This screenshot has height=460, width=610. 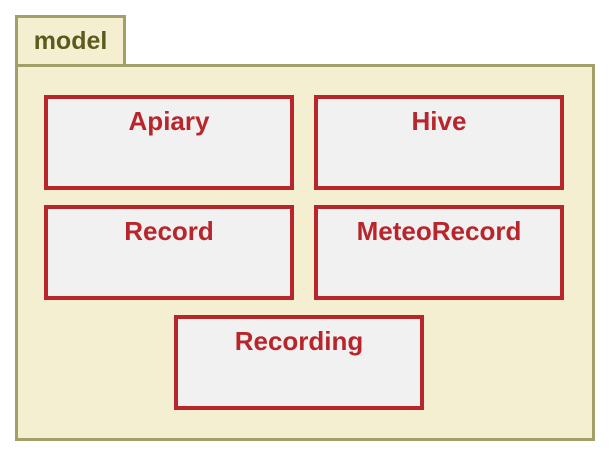 I want to click on package-name: model, so click(x=70, y=41).